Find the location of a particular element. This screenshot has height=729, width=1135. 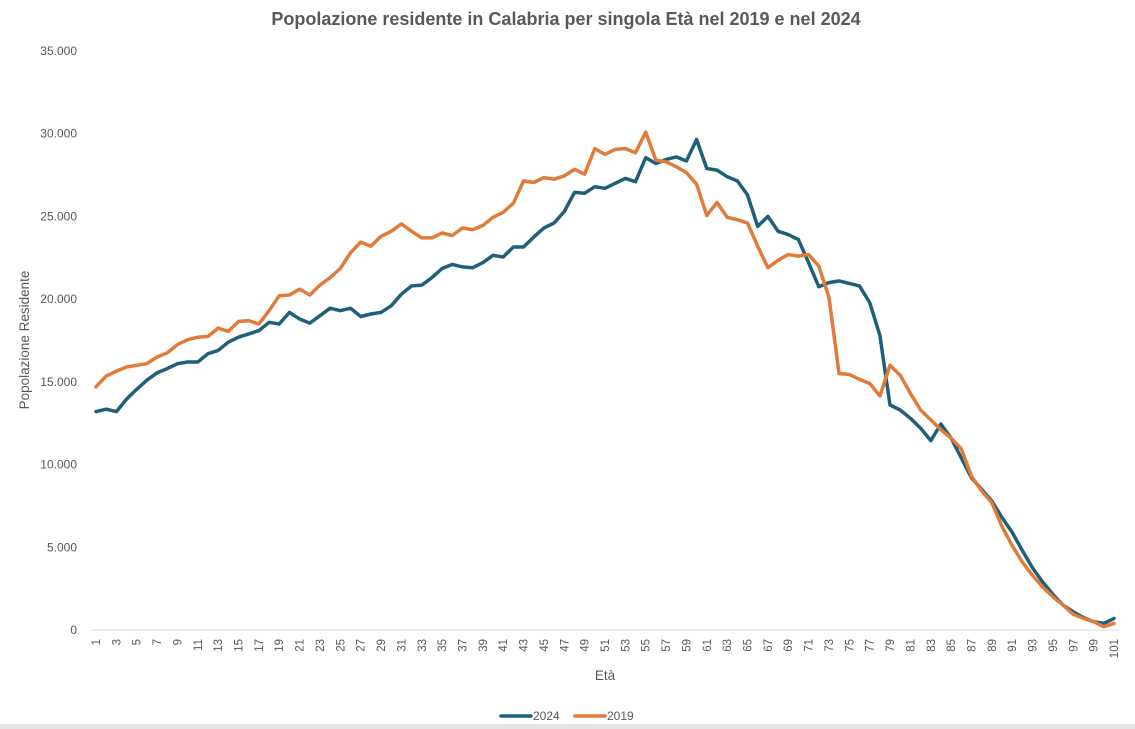

x-tick-label: 81 is located at coordinates (911, 645).